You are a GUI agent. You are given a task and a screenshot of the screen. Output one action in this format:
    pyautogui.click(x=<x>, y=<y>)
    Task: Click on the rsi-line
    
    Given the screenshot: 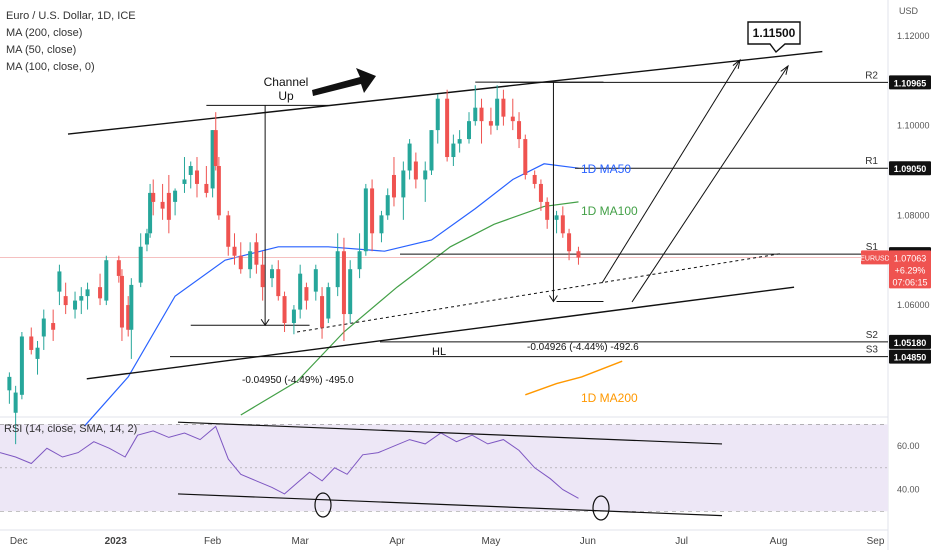 What is the action you would take?
    pyautogui.click(x=289, y=462)
    